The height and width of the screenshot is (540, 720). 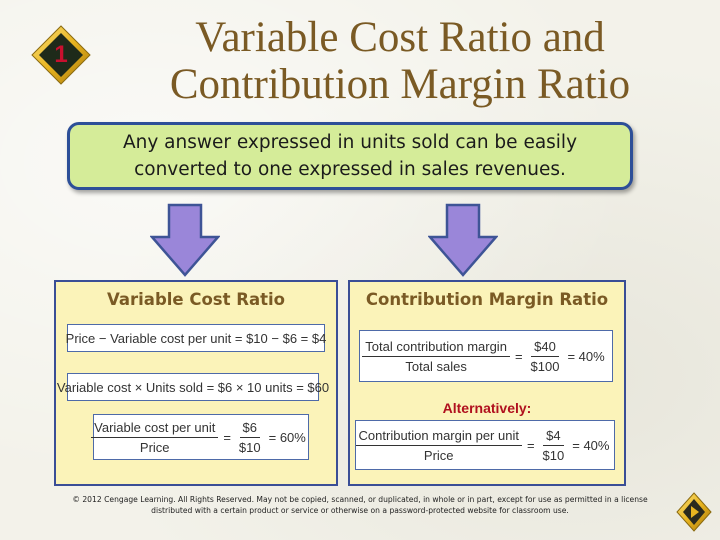 I want to click on fraction: $4 $10, so click(x=554, y=445).